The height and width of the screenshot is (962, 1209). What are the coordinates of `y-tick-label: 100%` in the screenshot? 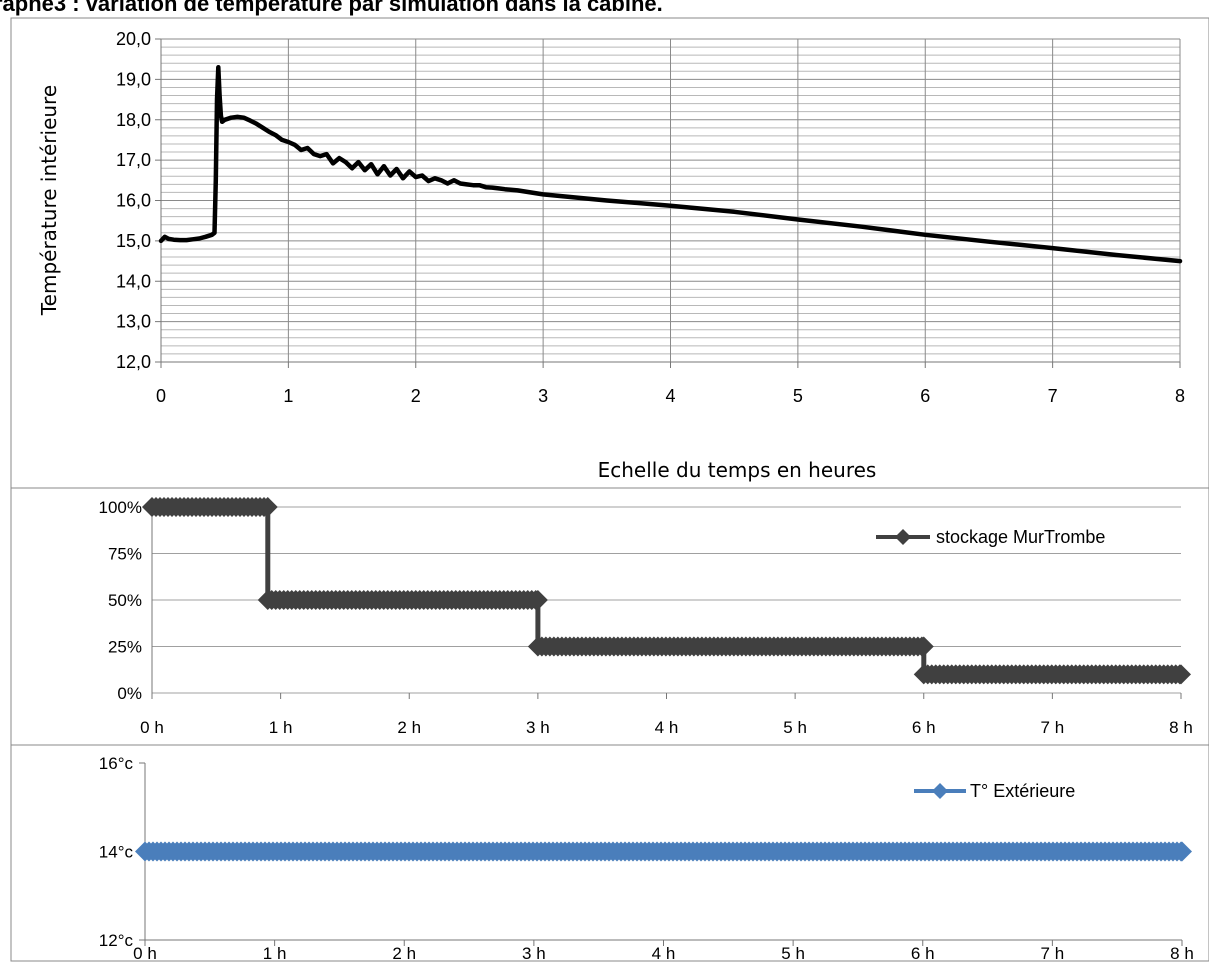 It's located at (120, 507).